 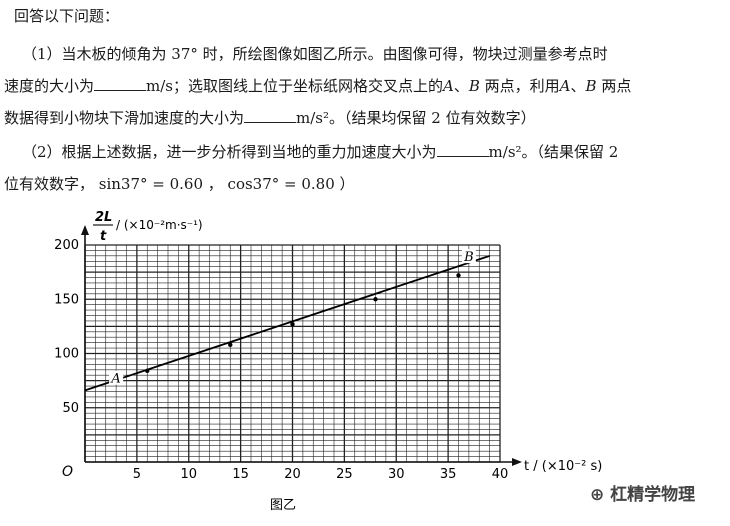 I want to click on part1-unit: m/s；选取图线上位于坐标纸网格交叉点上的, so click(x=294, y=86).